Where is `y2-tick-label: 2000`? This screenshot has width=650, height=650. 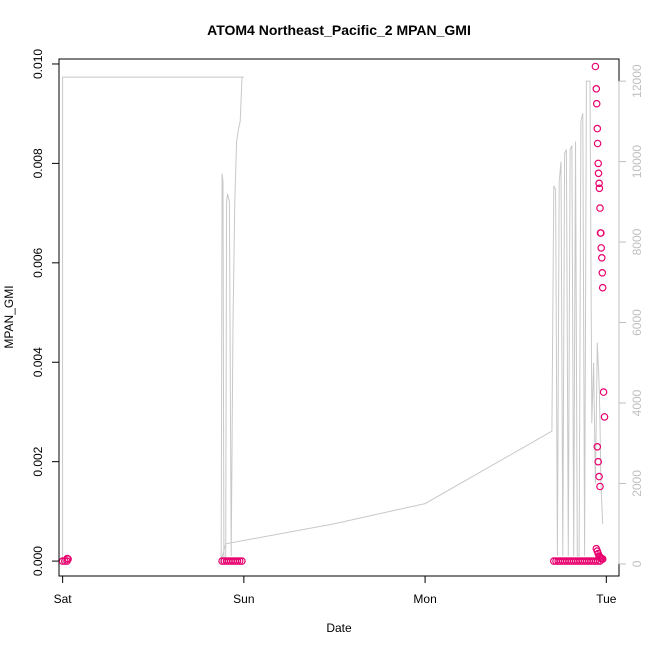
y2-tick-label: 2000 is located at coordinates (637, 483).